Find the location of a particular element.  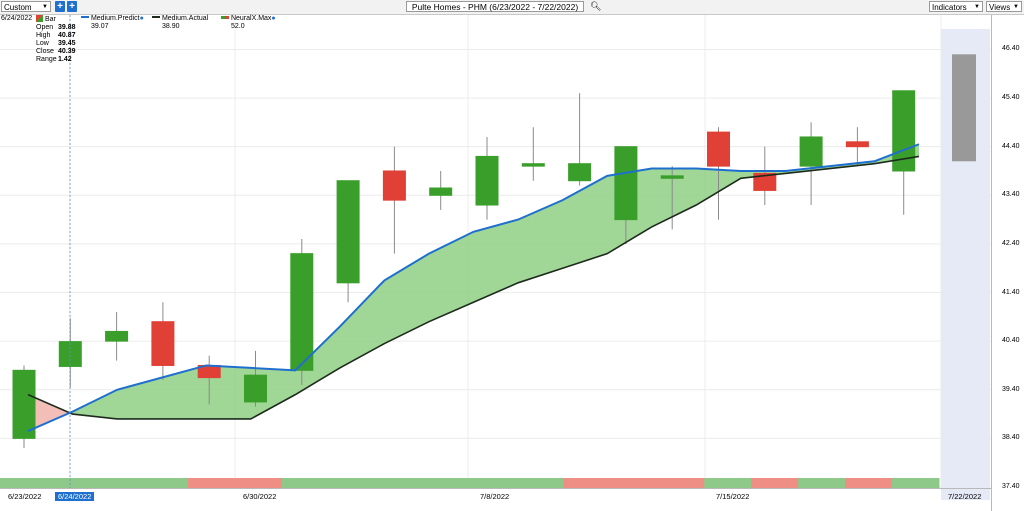

bar-label: Bar is located at coordinates (50, 19).